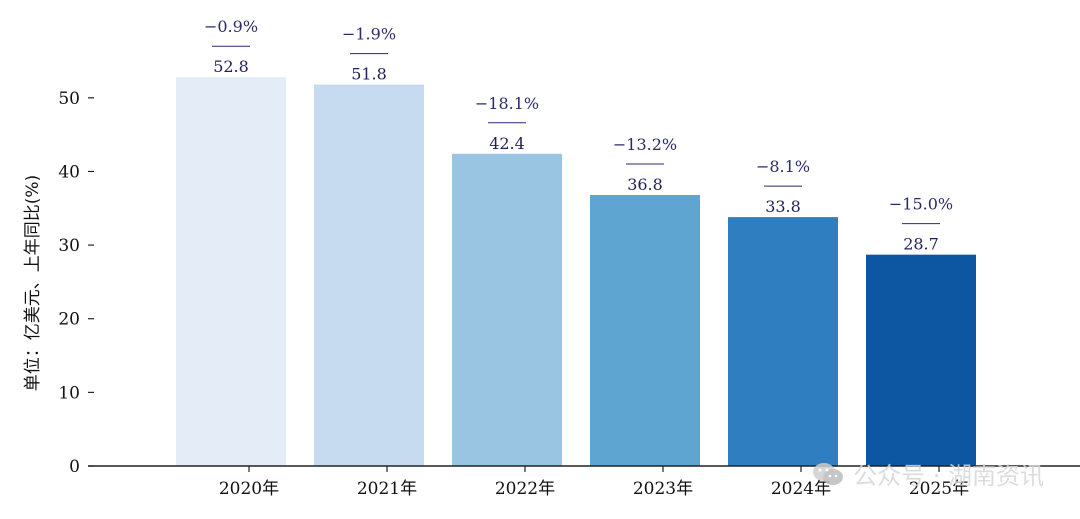 The width and height of the screenshot is (1080, 519). I want to click on y-axis: 0 10 20 30 40 50, so click(76, 283).